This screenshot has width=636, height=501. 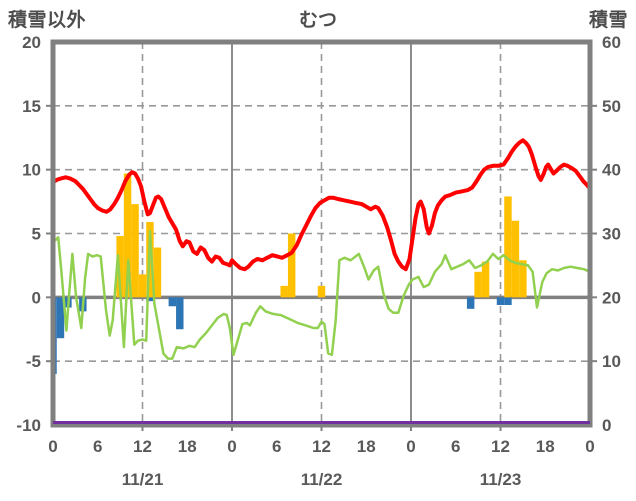 I want to click on svg-text: 30, so click(x=611, y=234).